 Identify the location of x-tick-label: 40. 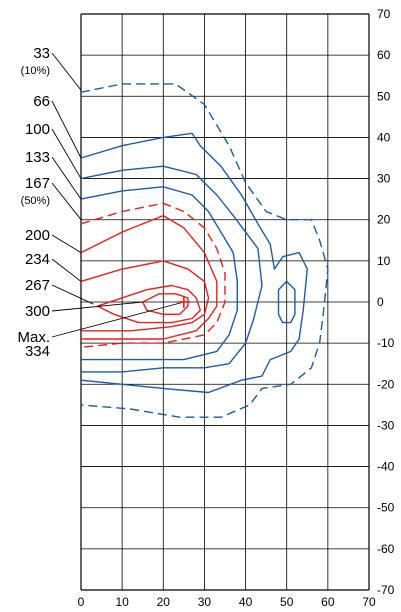
(246, 602).